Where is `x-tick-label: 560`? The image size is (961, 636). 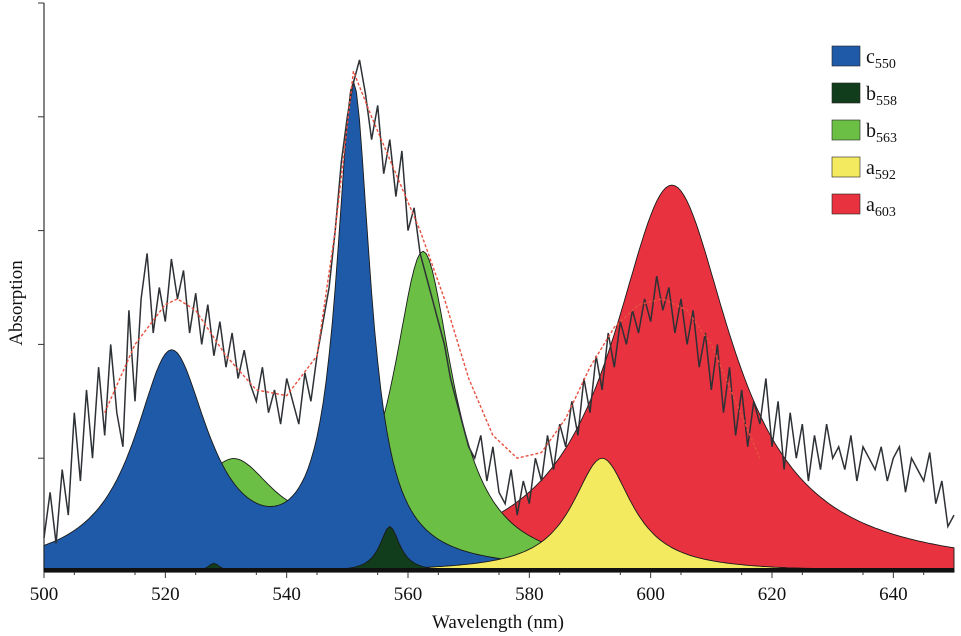 x-tick-label: 560 is located at coordinates (408, 594).